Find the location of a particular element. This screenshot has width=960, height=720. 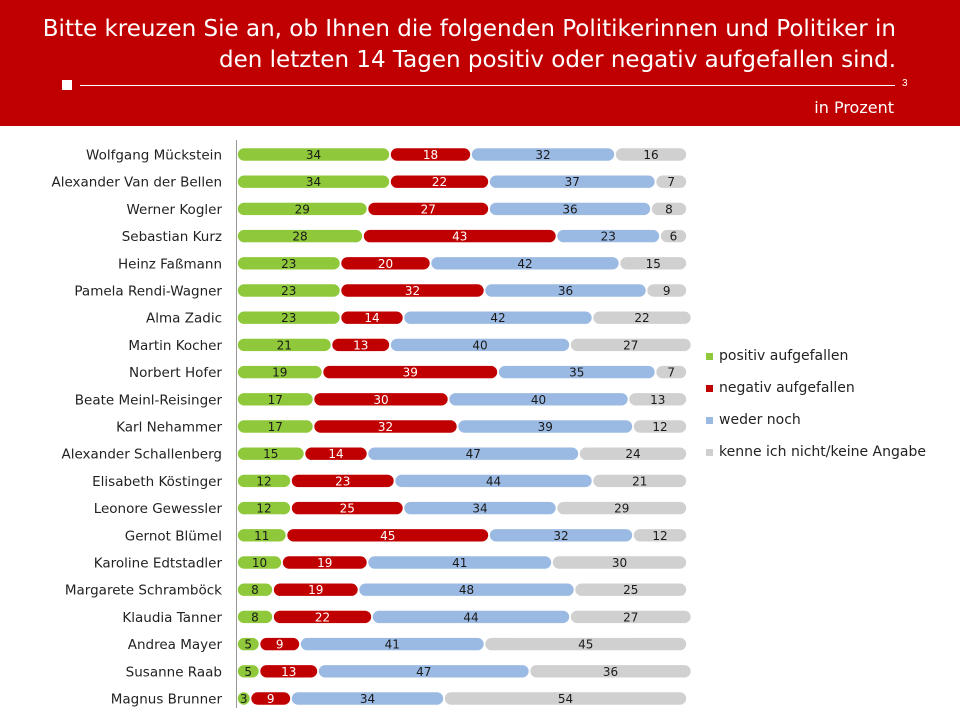

data-label: 24 is located at coordinates (632, 454).